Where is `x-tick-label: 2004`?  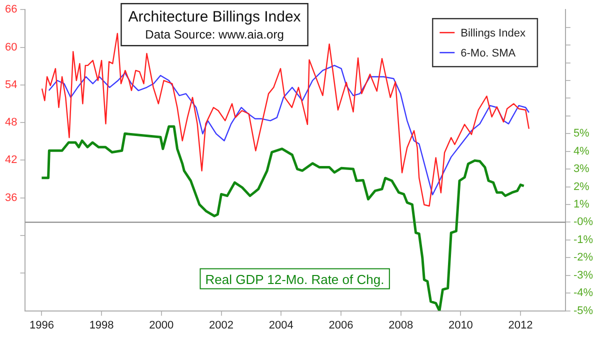
x-tick-label: 2004 is located at coordinates (281, 325).